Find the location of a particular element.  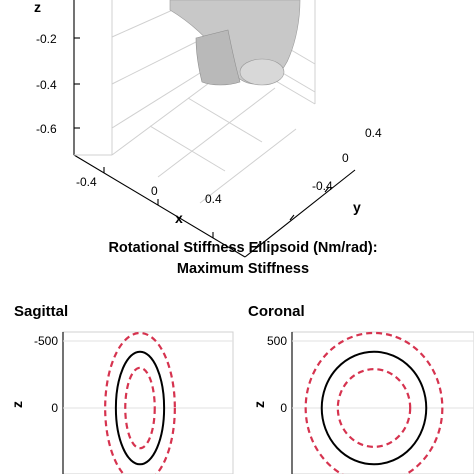

z-tick-label: -0.2 is located at coordinates (46, 39).